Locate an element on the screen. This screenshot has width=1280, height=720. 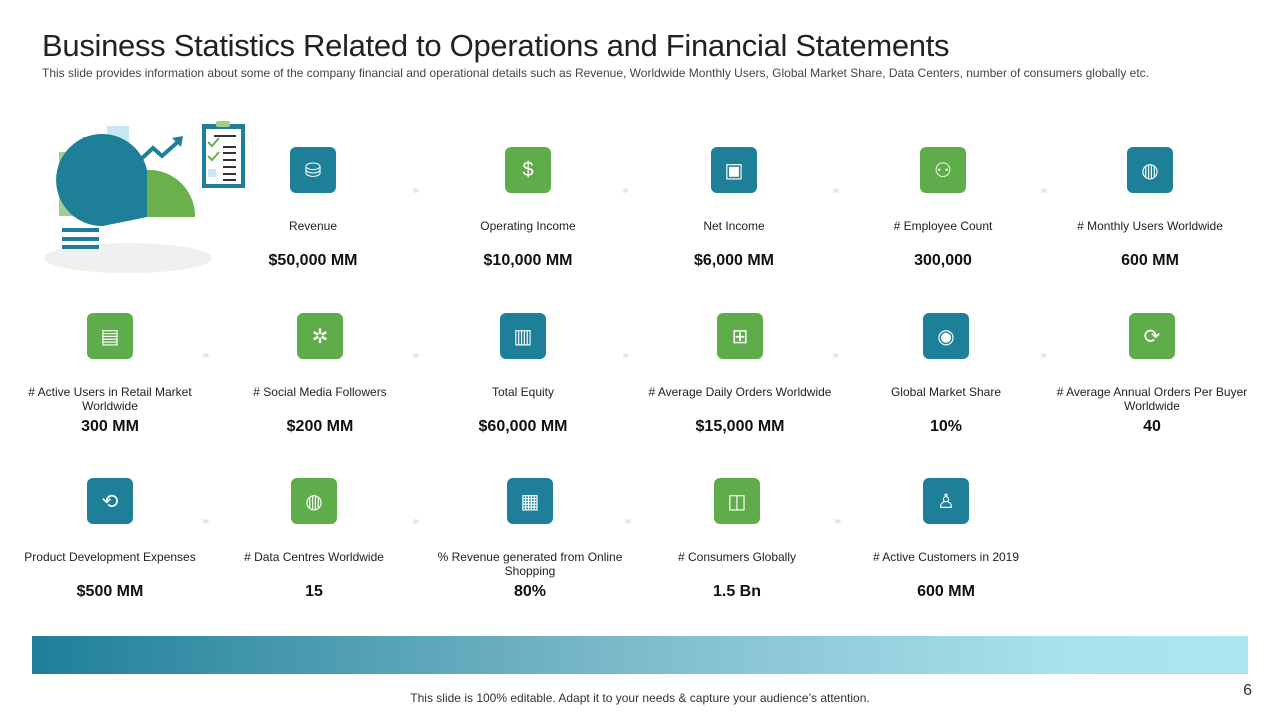
stat-label: Revenue is located at coordinates (313, 226).